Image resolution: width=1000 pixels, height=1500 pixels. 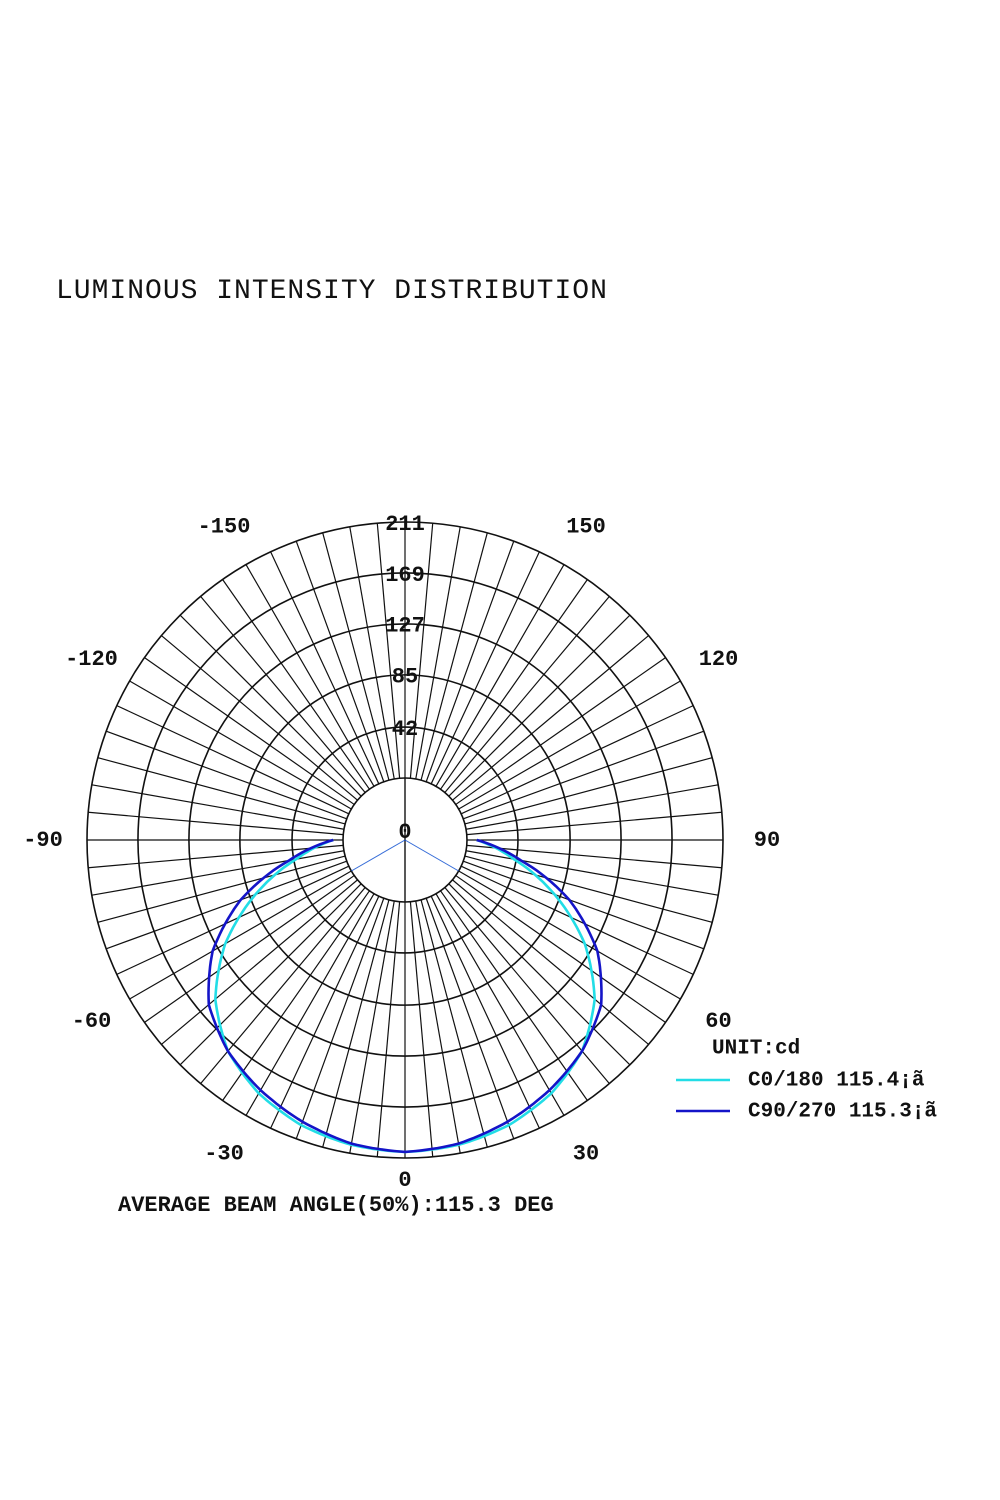 What do you see at coordinates (224, 526) in the screenshot?
I see `angle-tick-label: -150` at bounding box center [224, 526].